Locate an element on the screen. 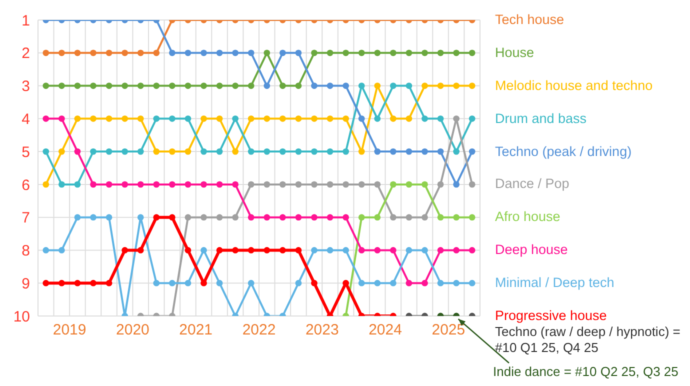 This screenshot has height=386, width=690. x-tick-label: 2023 is located at coordinates (322, 330).